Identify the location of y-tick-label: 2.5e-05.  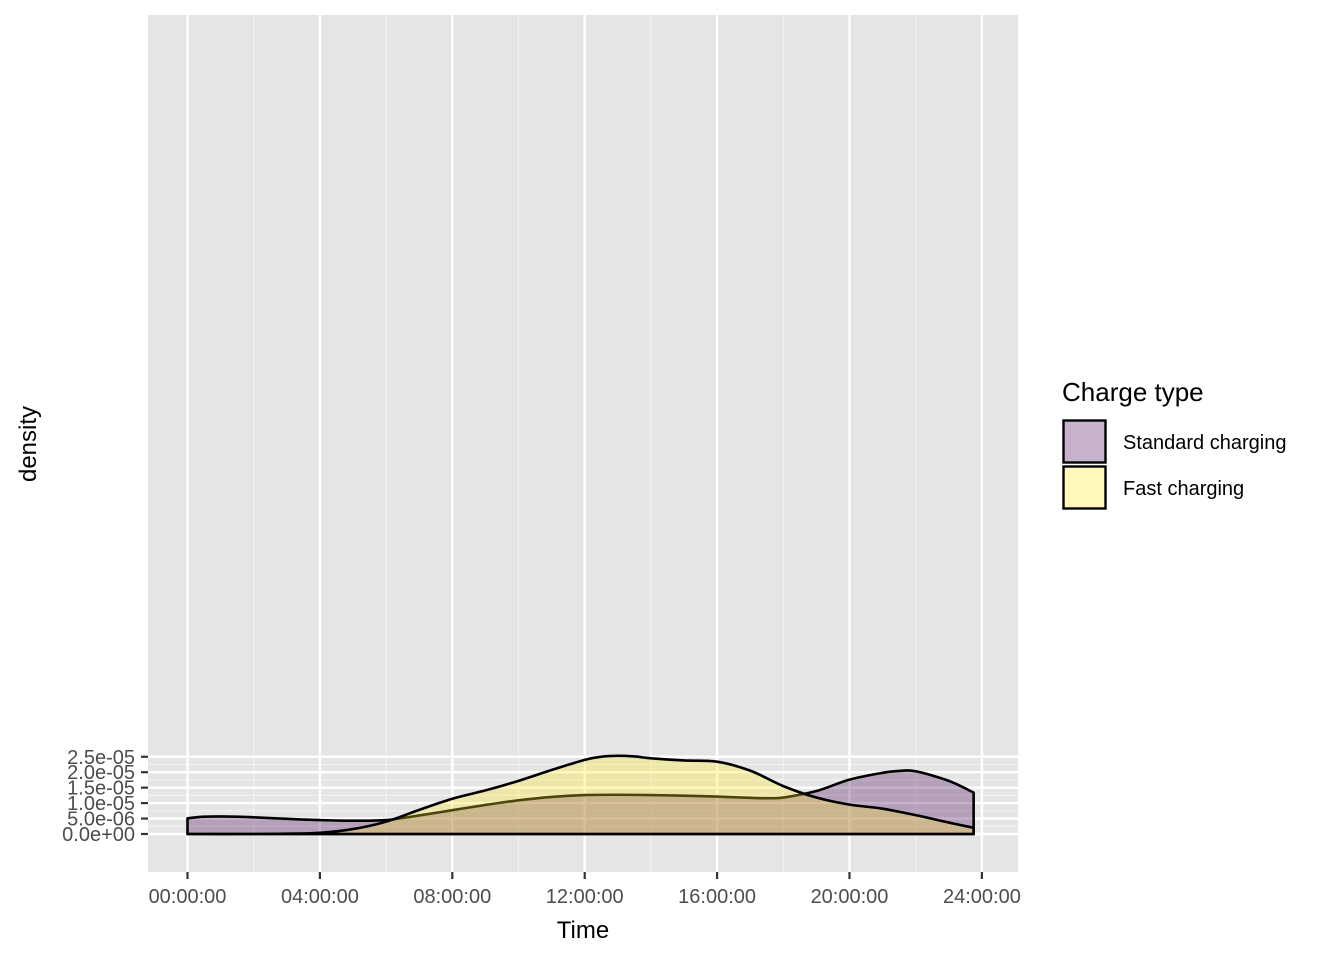
(101, 758).